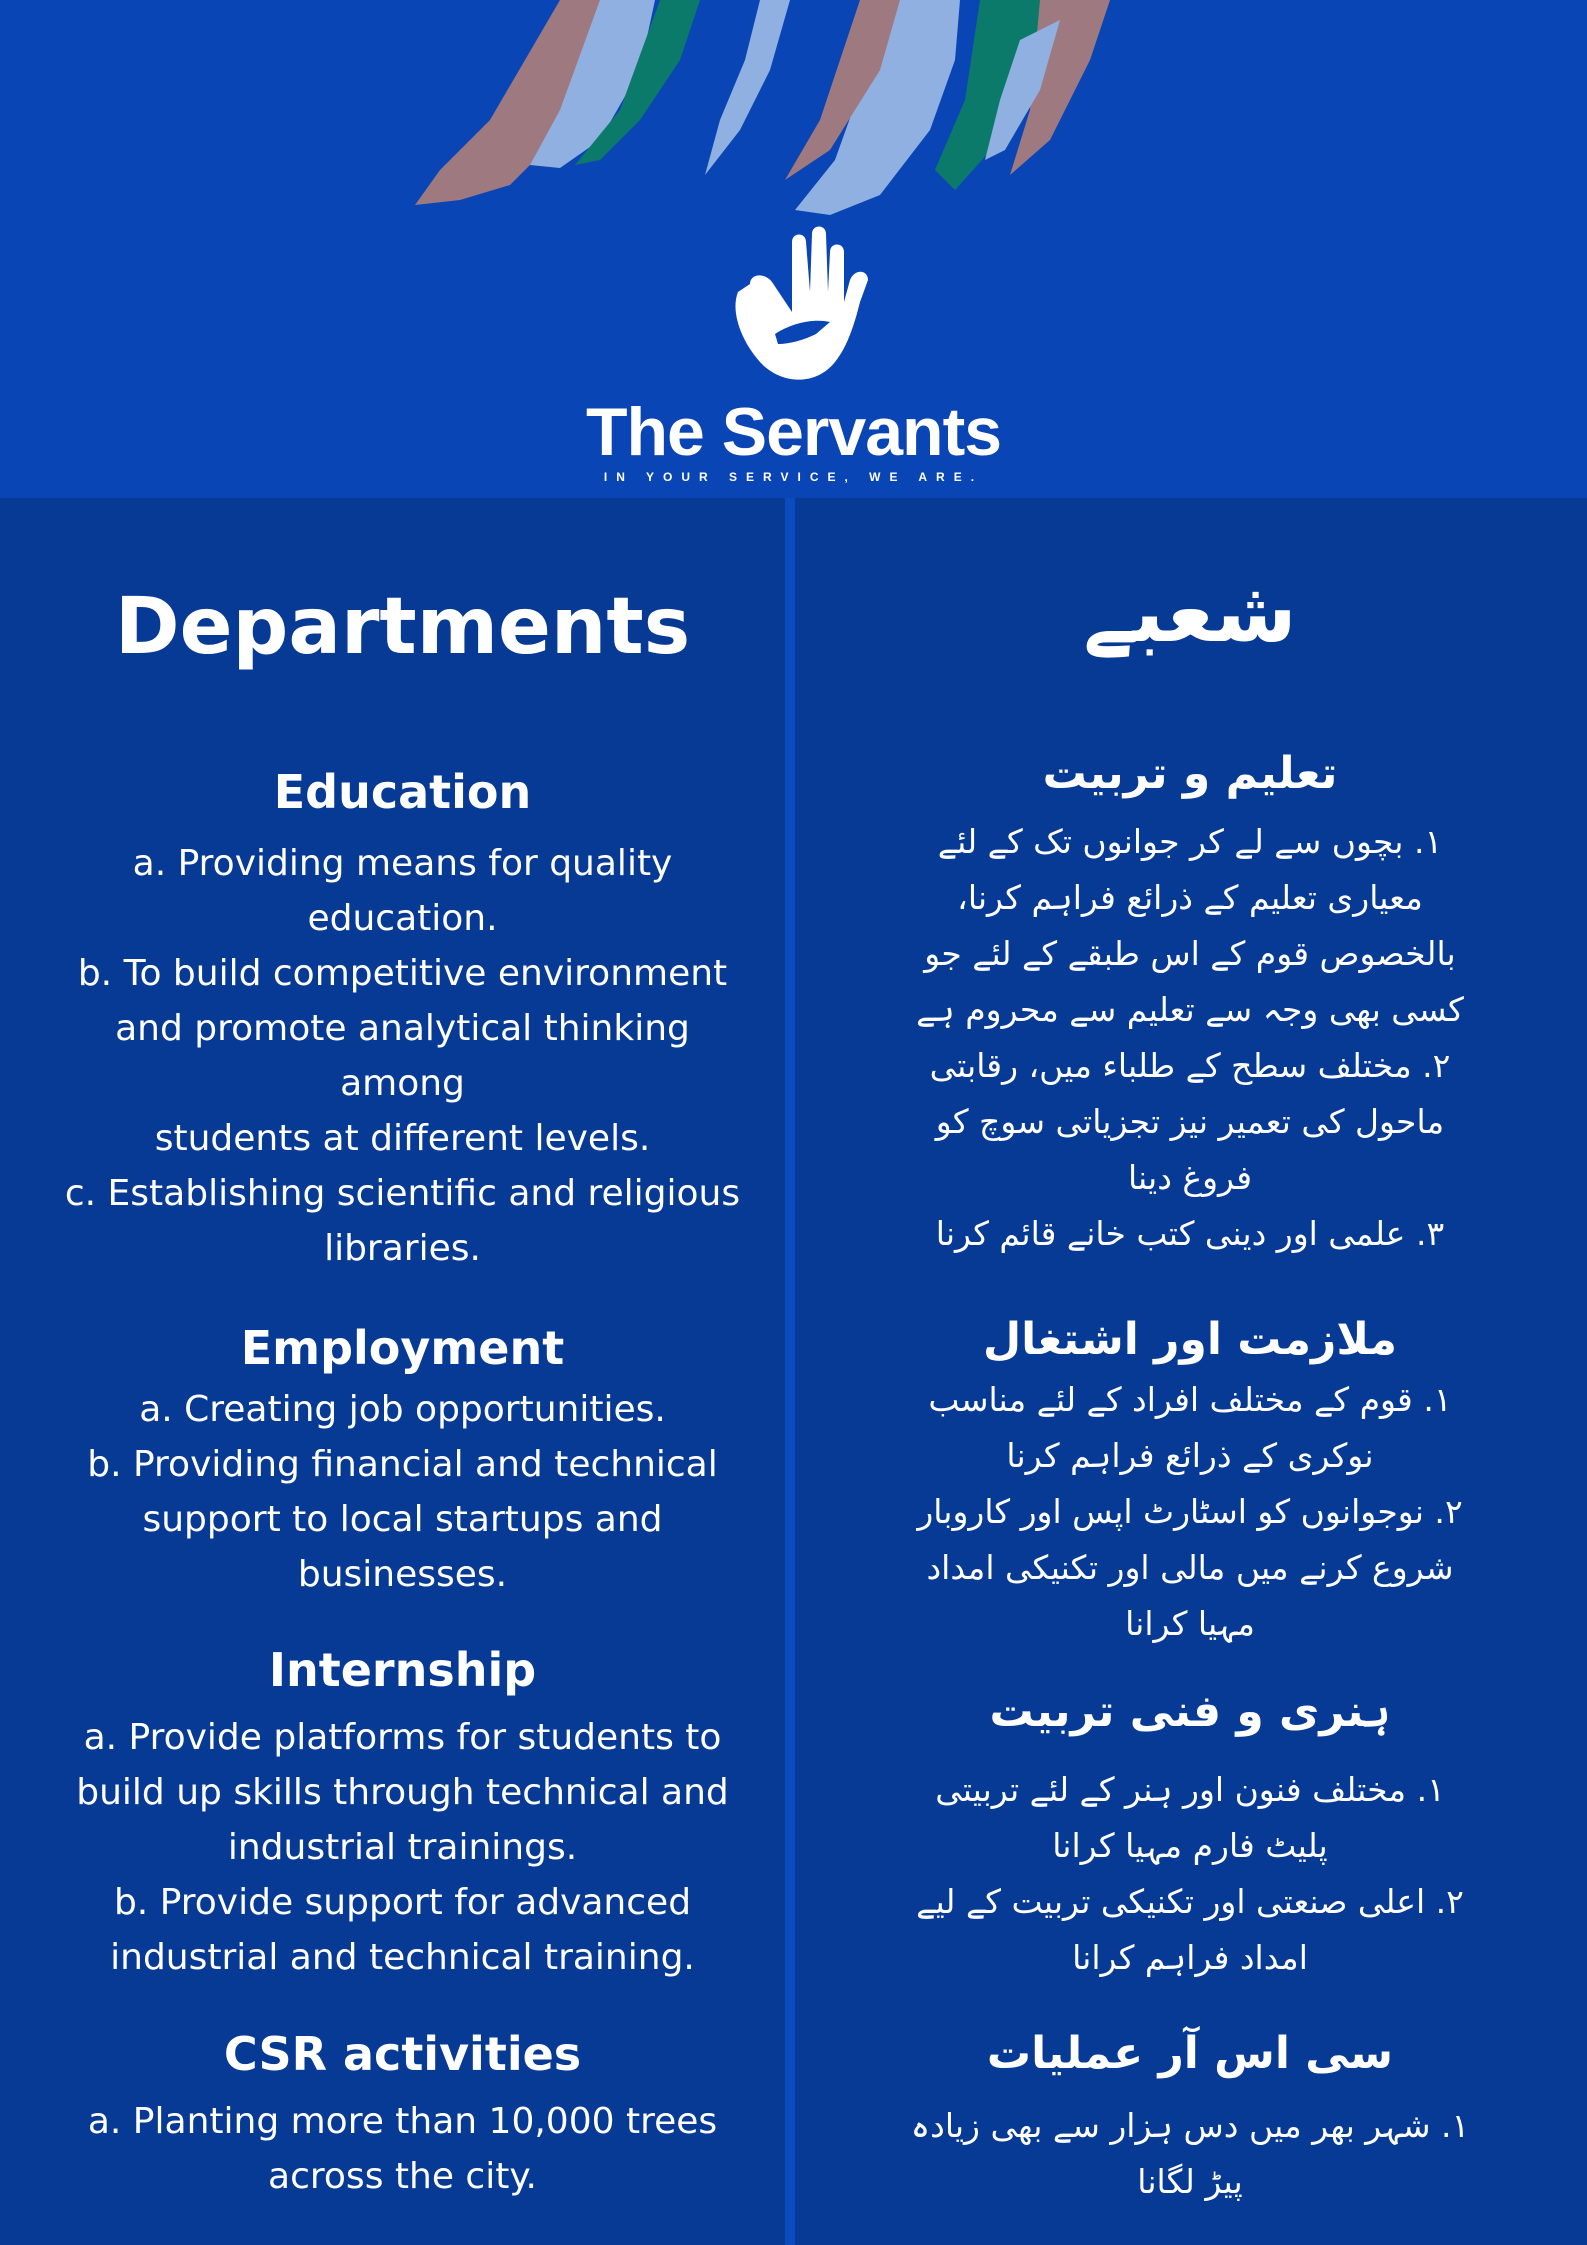 The width and height of the screenshot is (1587, 2245). What do you see at coordinates (1190, 2053) in the screenshot?
I see `urdu-csr-heading: سی اس آر عملیات` at bounding box center [1190, 2053].